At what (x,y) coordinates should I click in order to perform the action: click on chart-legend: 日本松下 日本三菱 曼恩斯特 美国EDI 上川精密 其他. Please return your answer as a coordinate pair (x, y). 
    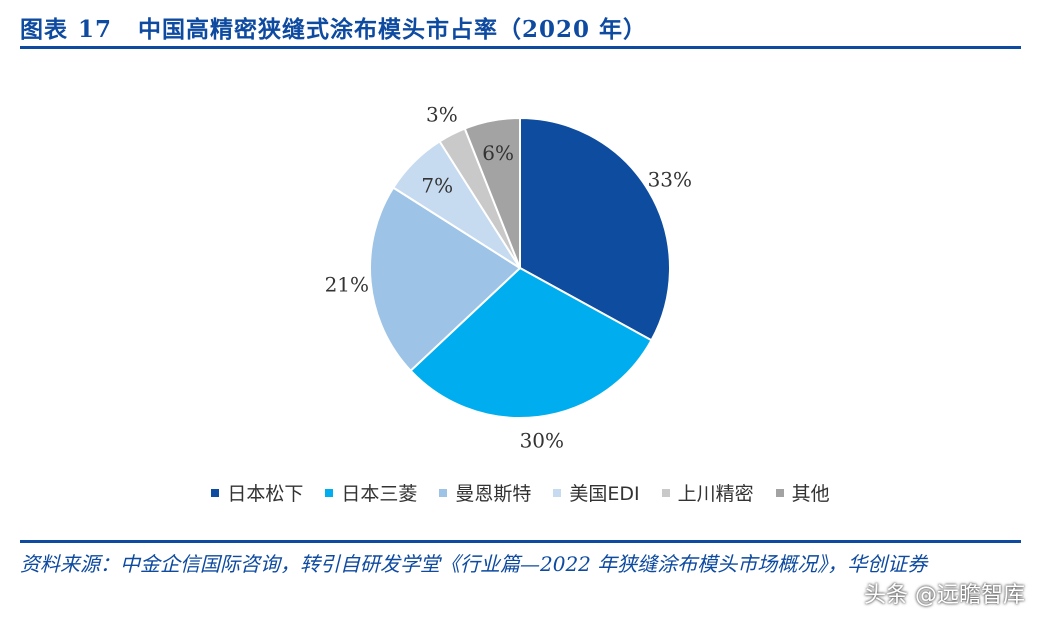
    Looking at the image, I should click on (520, 492).